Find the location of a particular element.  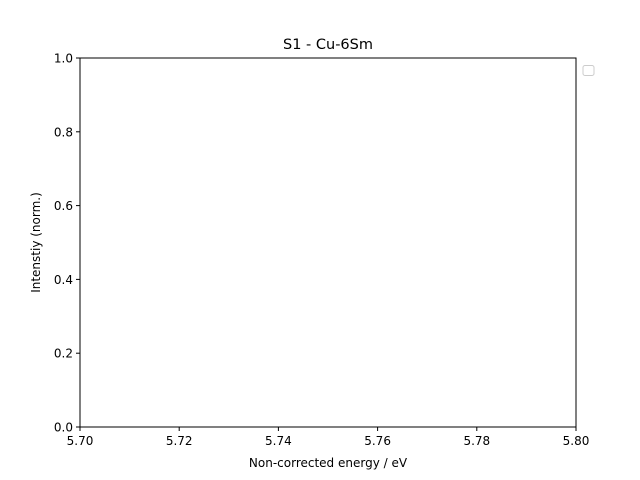

y-axis-ticks: 0.0 0.2 0.4 0.6 0.8 1.0 is located at coordinates (67, 243).